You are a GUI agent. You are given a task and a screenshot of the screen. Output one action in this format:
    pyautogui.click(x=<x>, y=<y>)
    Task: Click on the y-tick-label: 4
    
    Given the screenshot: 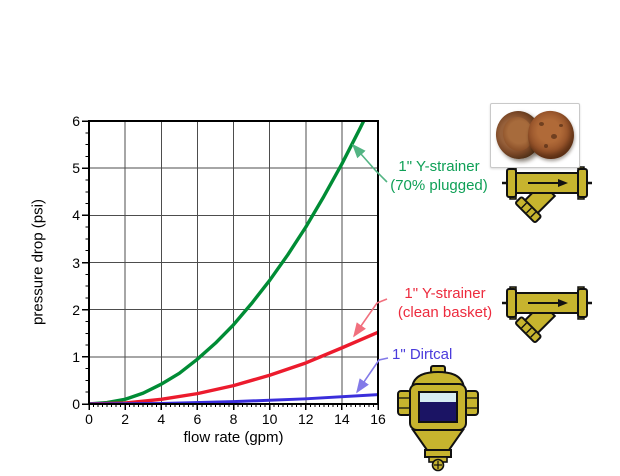 What is the action you would take?
    pyautogui.click(x=76, y=215)
    